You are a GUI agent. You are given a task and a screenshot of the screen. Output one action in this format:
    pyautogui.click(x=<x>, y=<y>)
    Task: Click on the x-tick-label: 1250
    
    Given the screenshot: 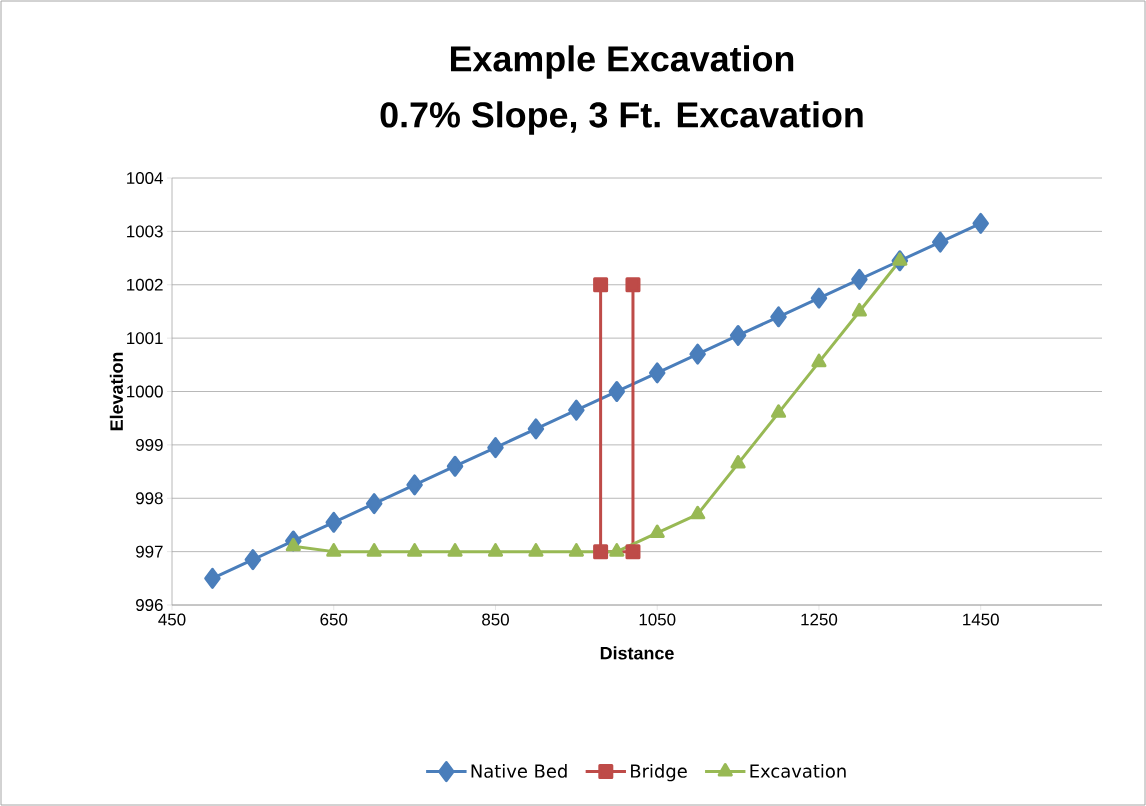 What is the action you would take?
    pyautogui.click(x=819, y=619)
    